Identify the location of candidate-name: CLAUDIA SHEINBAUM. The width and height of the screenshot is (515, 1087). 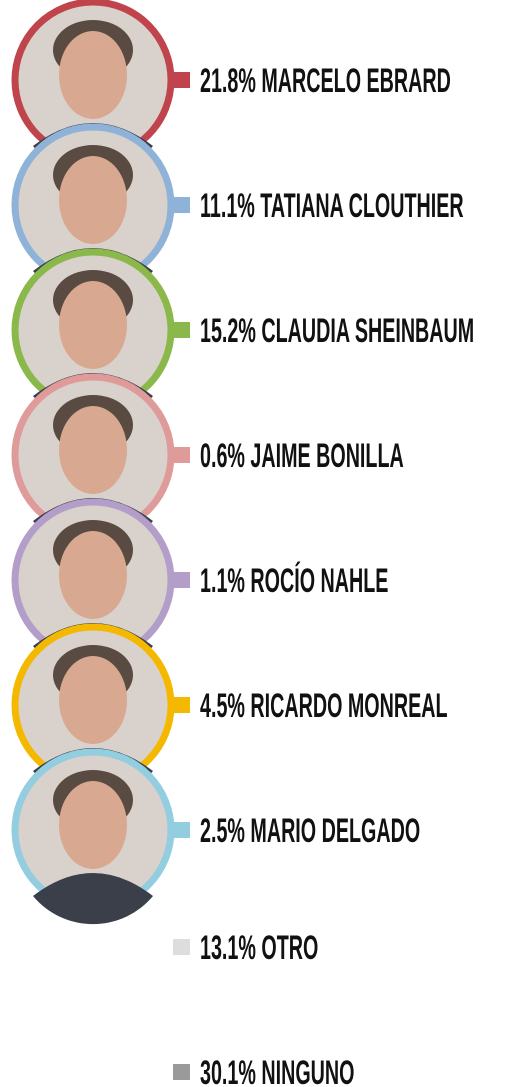
(365, 330).